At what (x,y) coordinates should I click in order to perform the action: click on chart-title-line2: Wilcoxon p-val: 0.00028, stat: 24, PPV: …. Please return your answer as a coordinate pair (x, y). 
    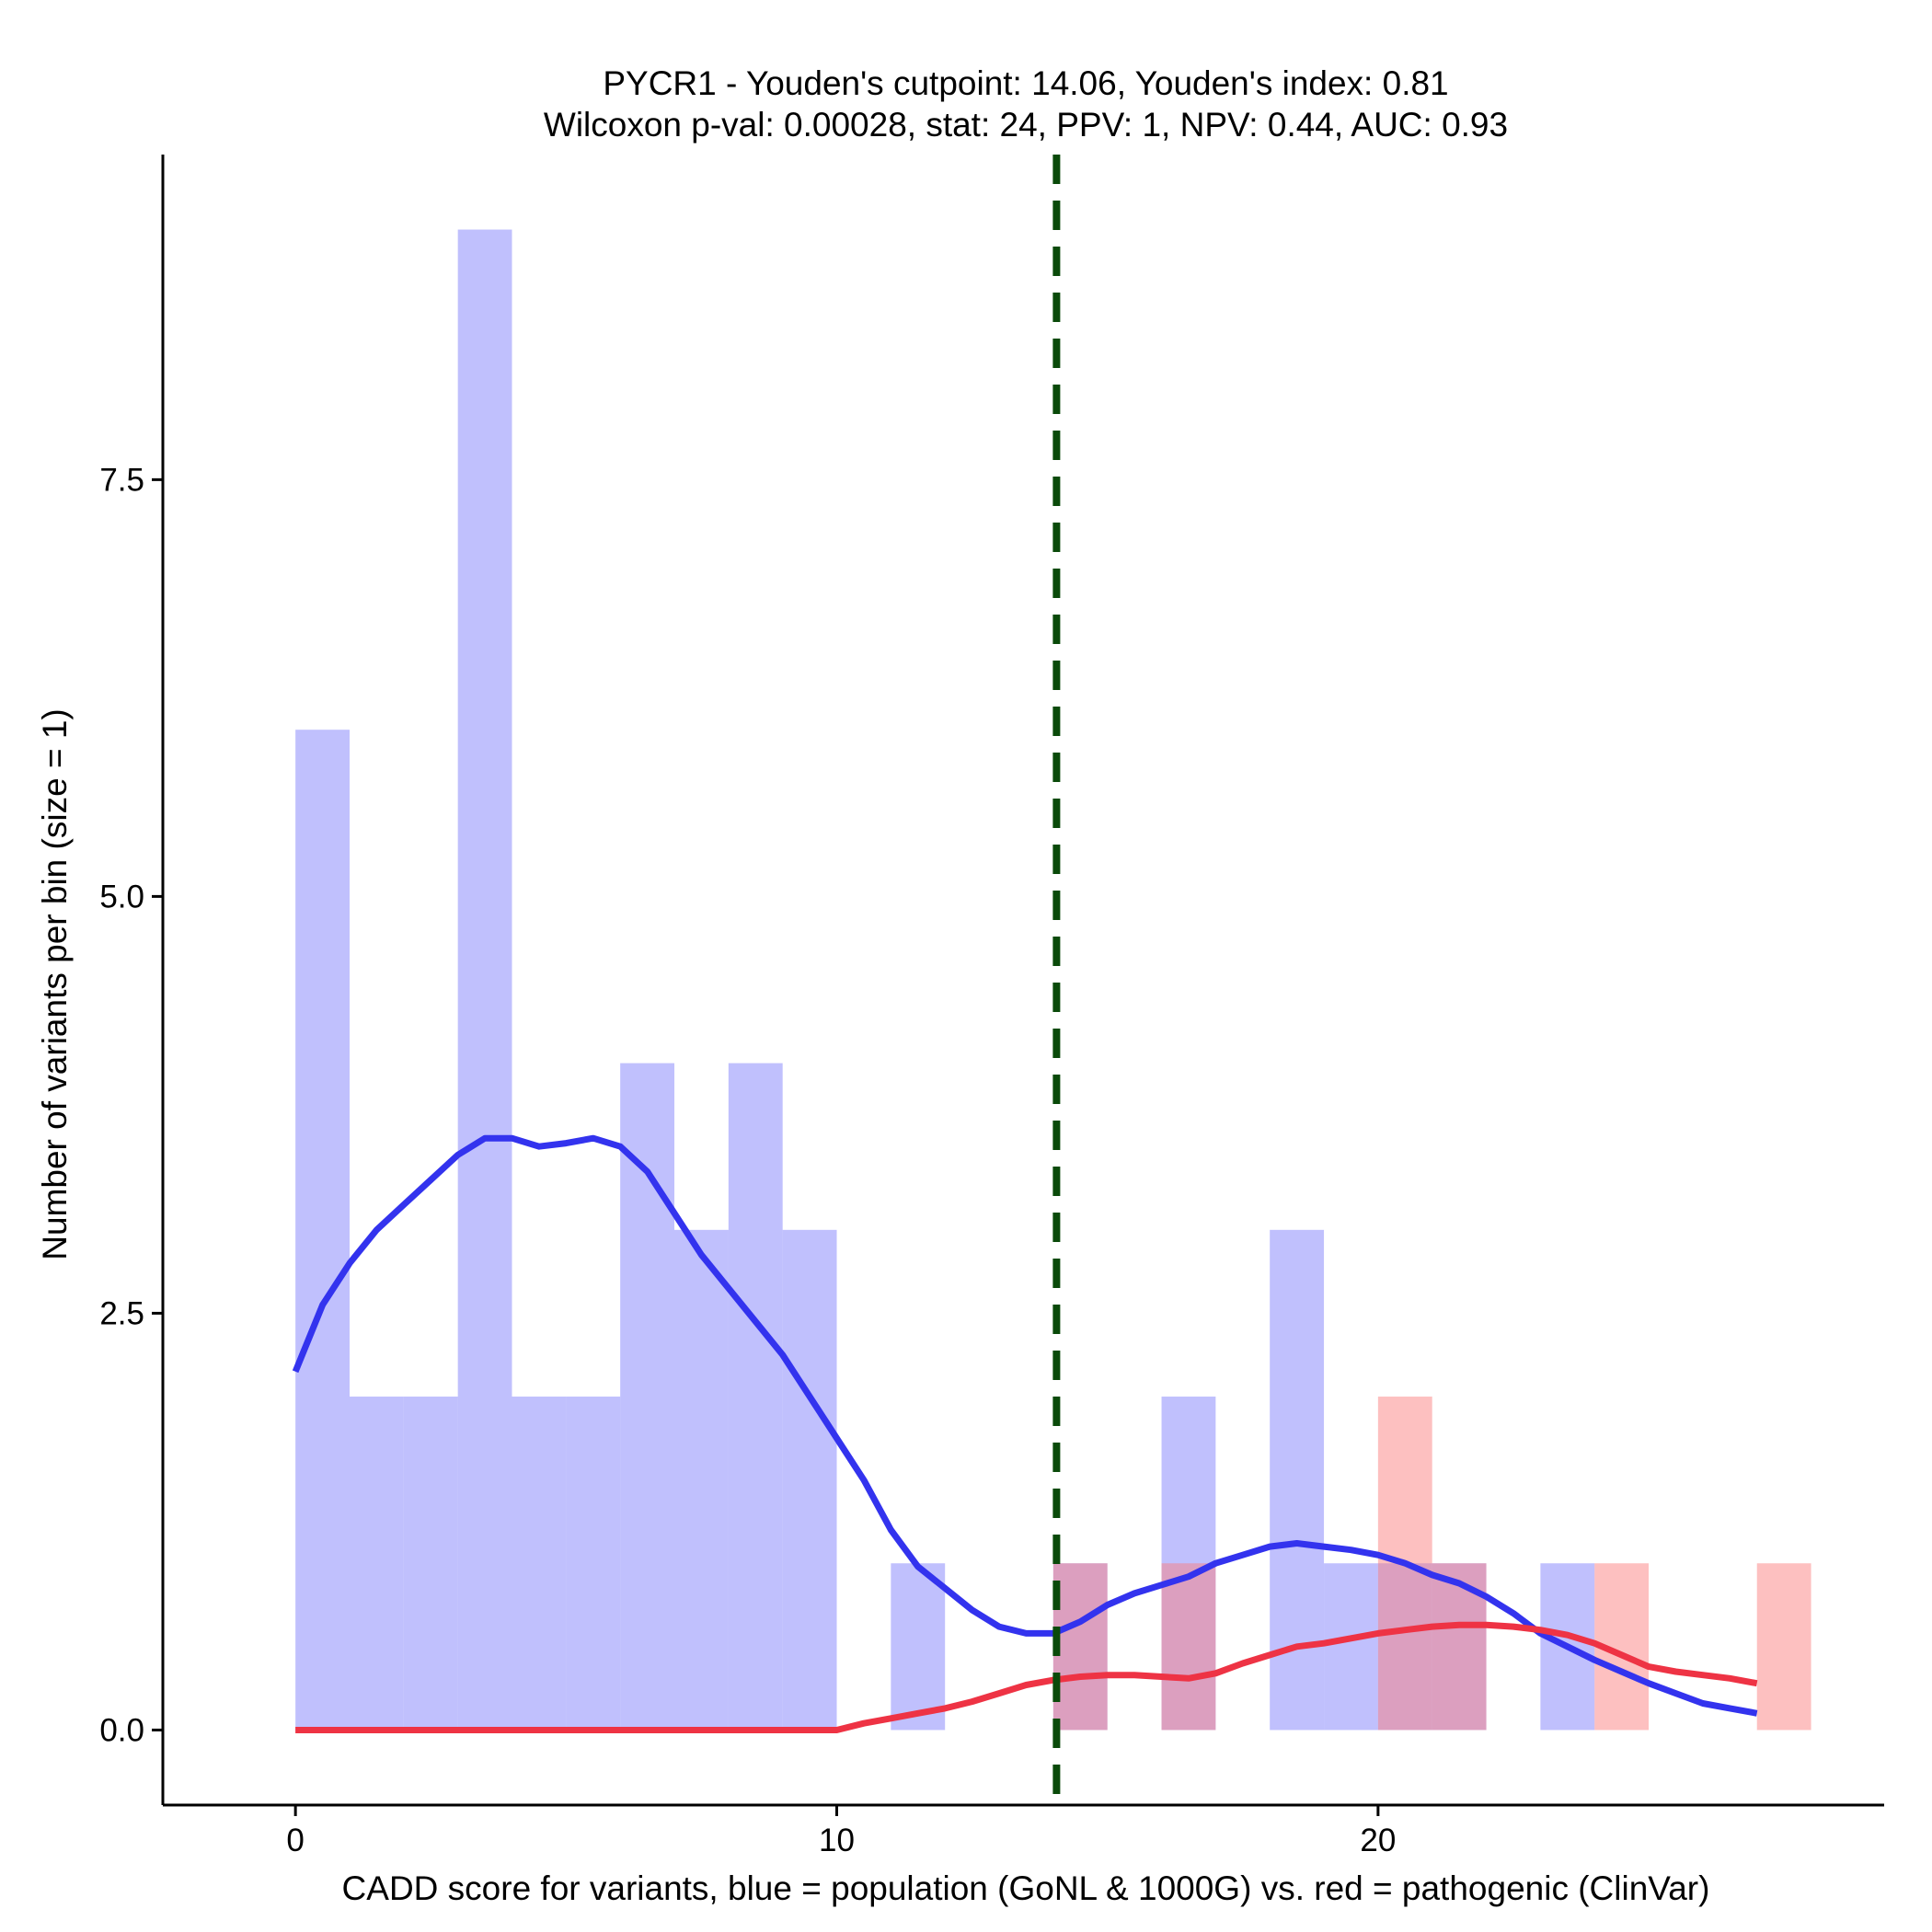
    Looking at the image, I should click on (1026, 125).